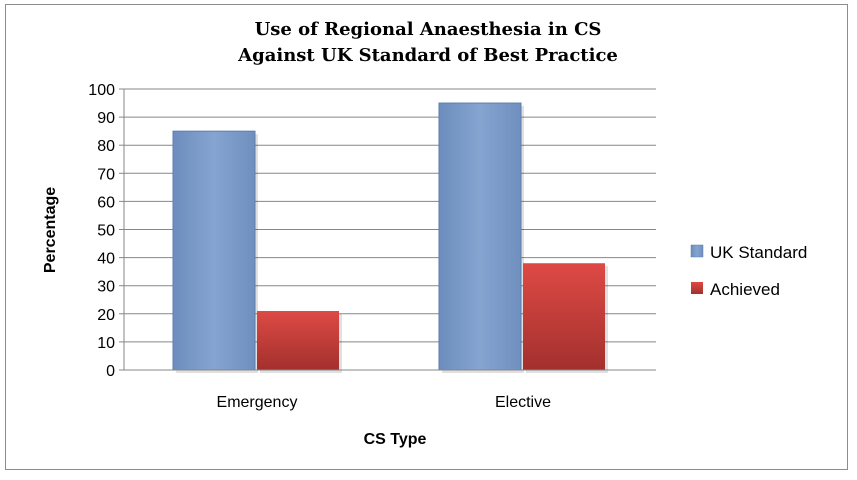  Describe the element at coordinates (697, 251) in the screenshot. I see `legend-swatch-uk-standard` at that location.